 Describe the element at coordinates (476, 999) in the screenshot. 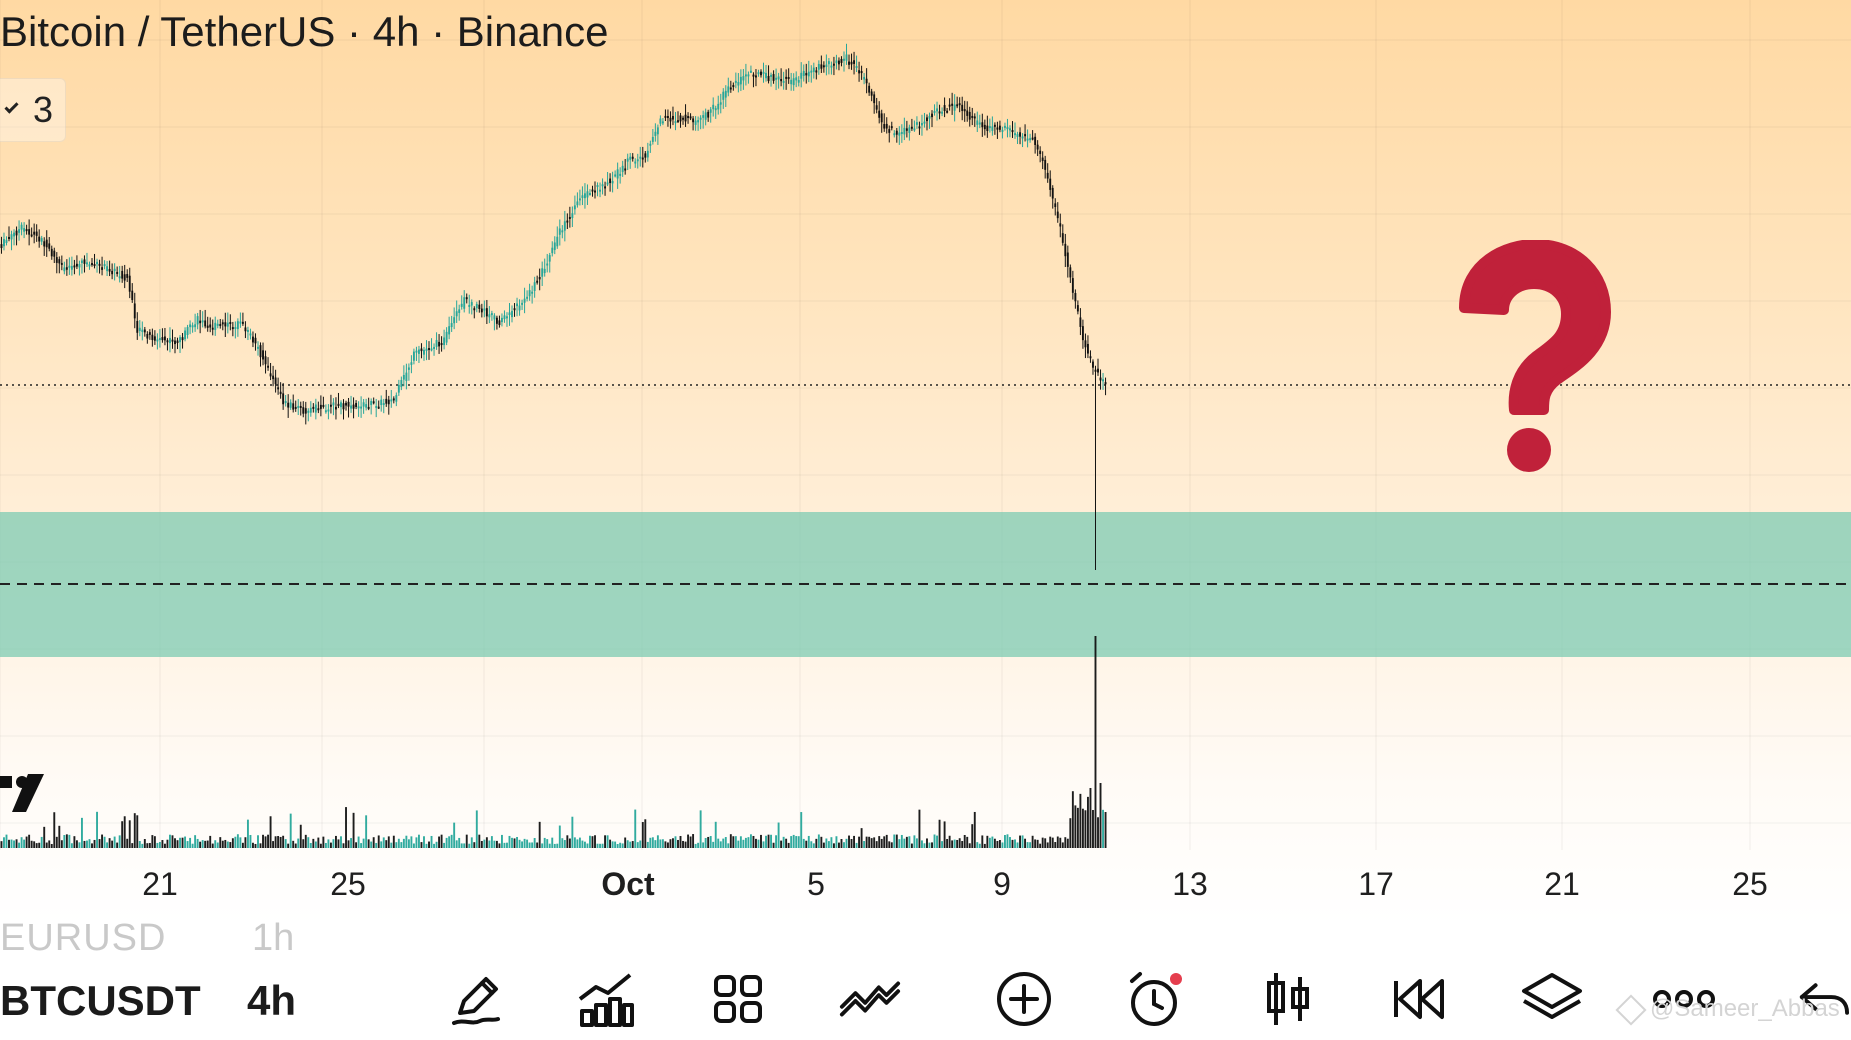

I see `draw-tool-button` at that location.